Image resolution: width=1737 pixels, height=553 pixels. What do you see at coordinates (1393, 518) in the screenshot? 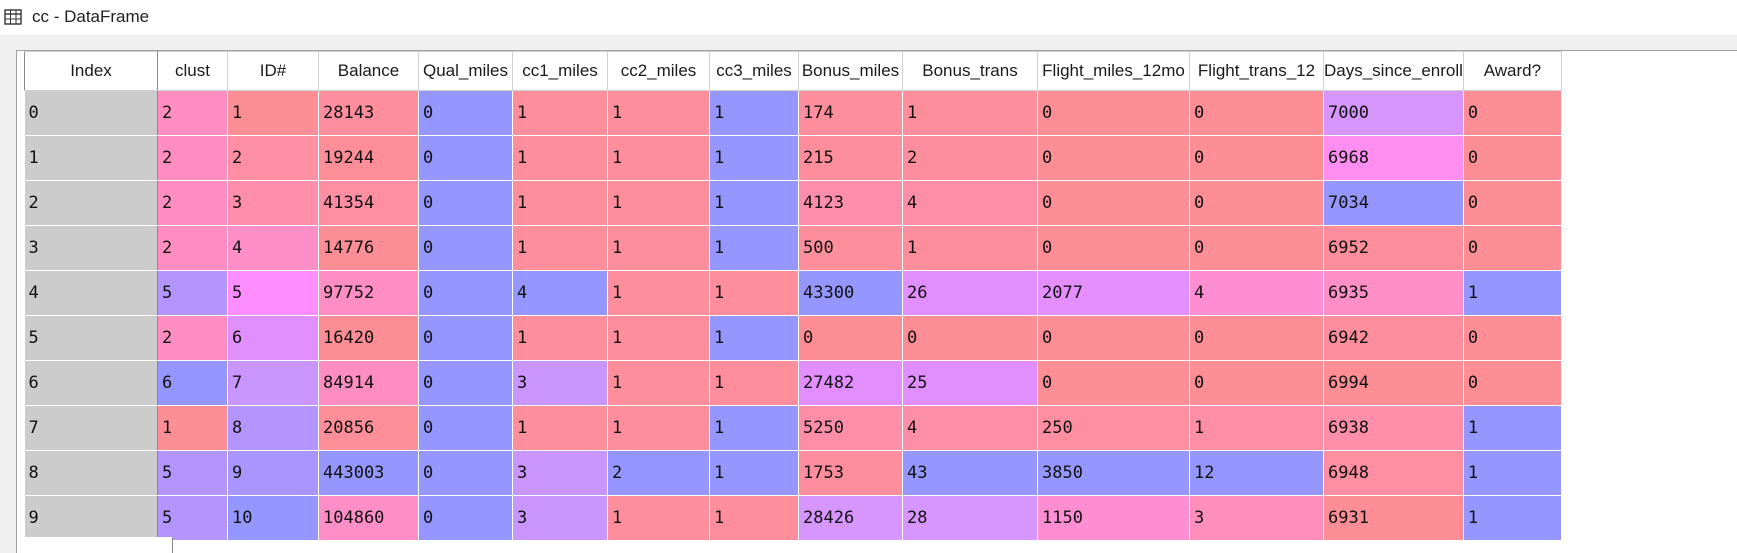
I see `data-cell: 6931` at bounding box center [1393, 518].